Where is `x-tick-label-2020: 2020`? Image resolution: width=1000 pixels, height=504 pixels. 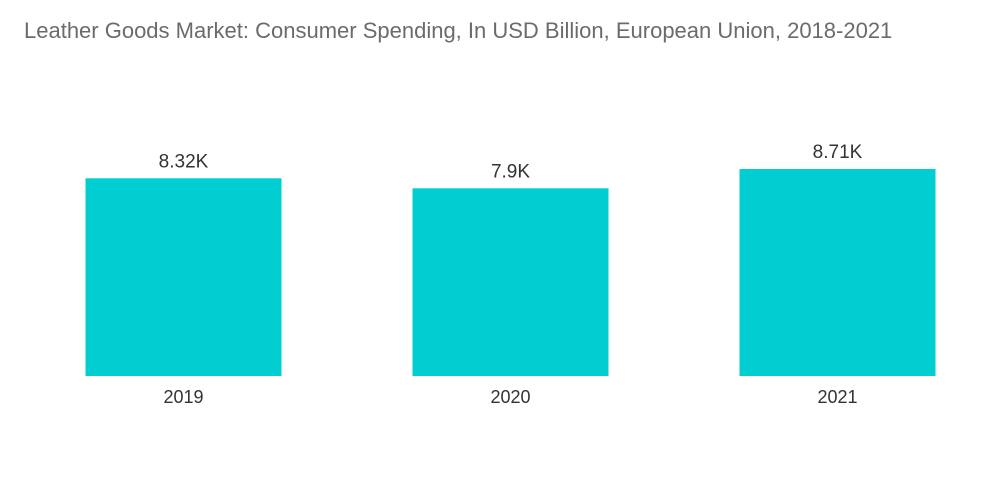
x-tick-label-2020: 2020 is located at coordinates (510, 397).